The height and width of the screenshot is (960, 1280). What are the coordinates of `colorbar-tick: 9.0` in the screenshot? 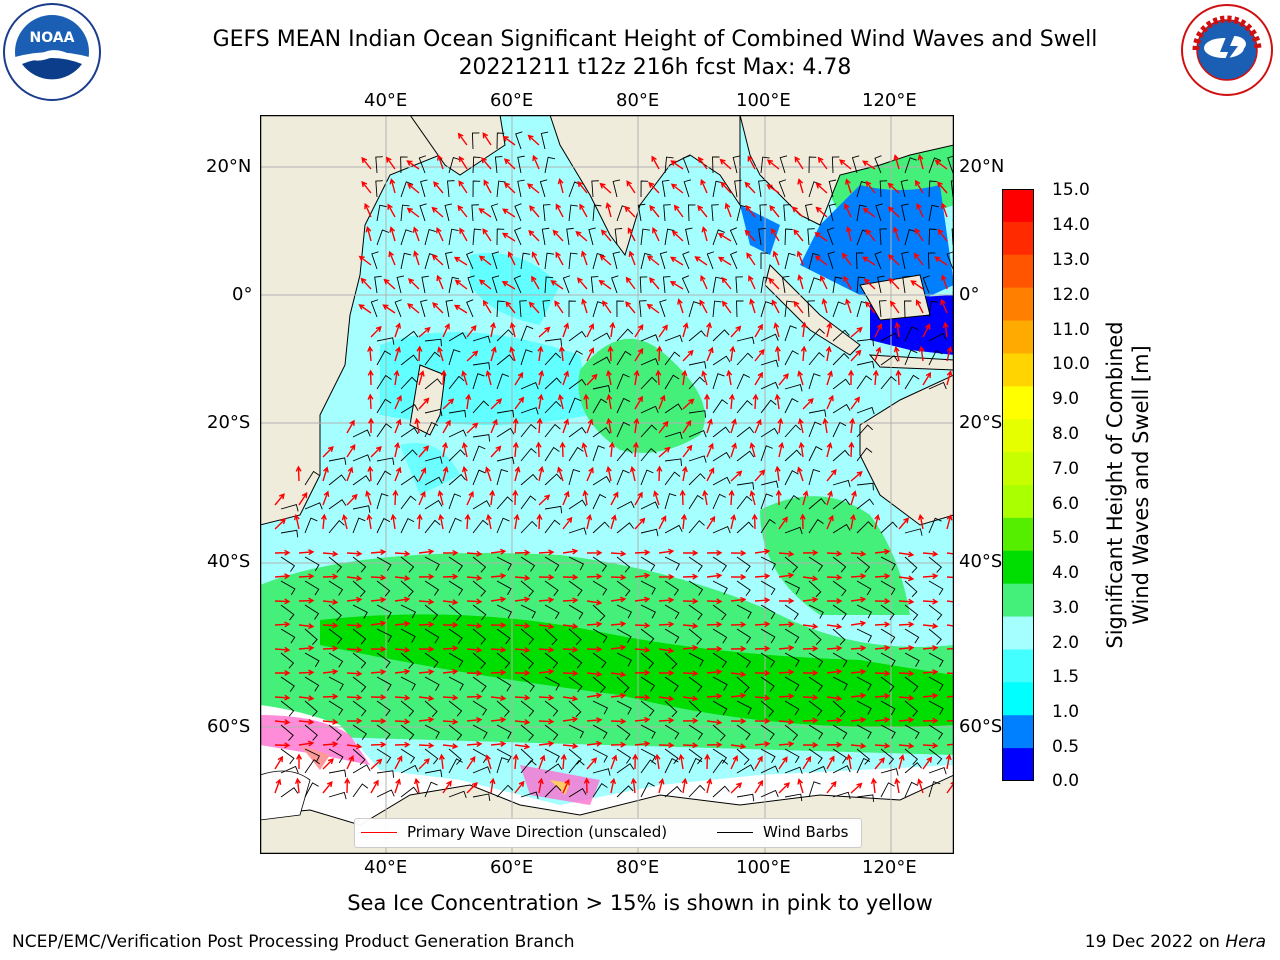 It's located at (1066, 399).